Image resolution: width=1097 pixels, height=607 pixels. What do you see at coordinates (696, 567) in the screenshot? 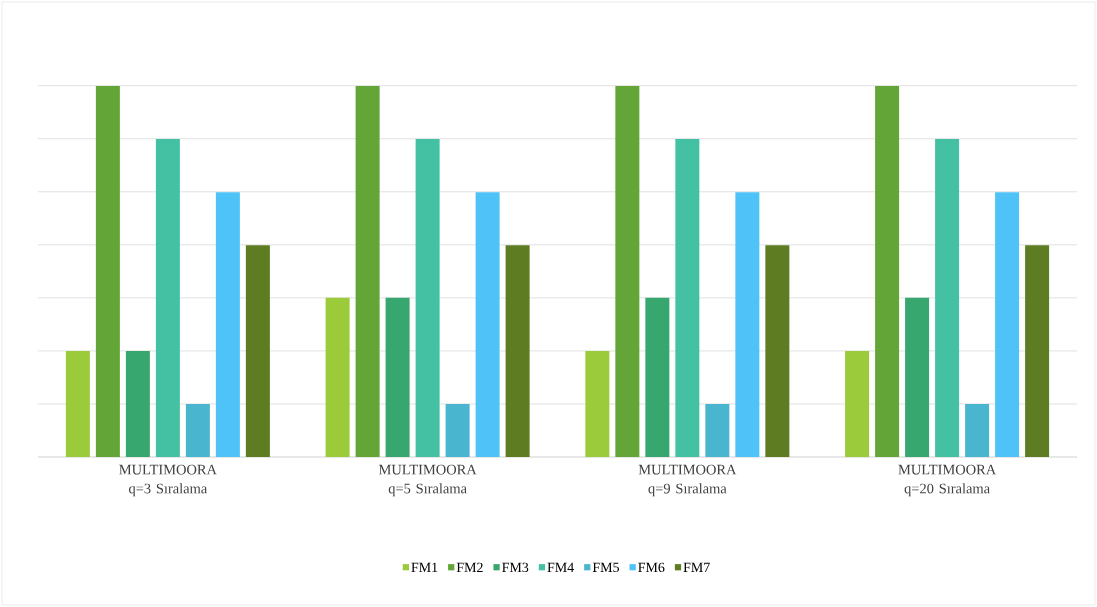
I see `legend-label: FM7` at bounding box center [696, 567].